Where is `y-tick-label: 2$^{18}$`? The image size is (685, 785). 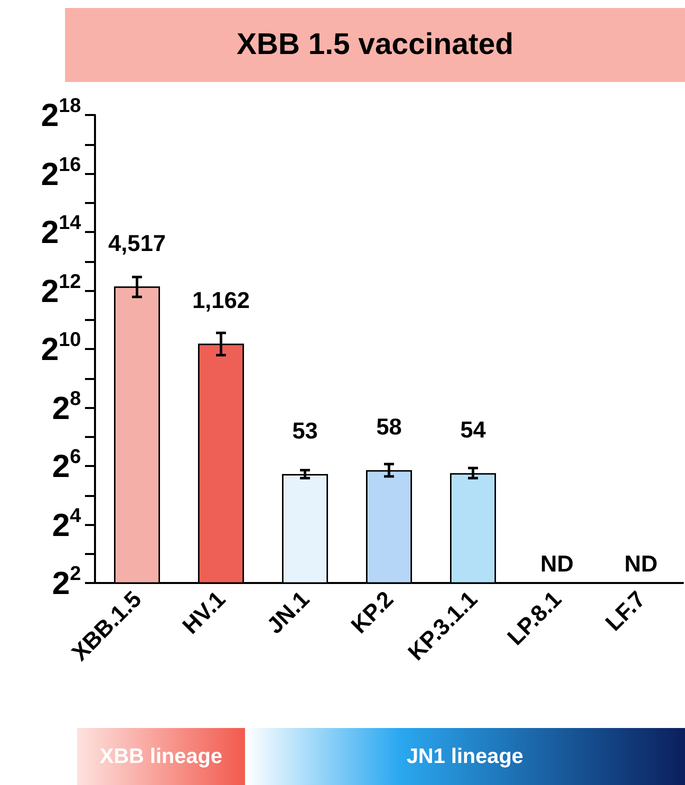 y-tick-label: 2$^{18}$ is located at coordinates (60, 114).